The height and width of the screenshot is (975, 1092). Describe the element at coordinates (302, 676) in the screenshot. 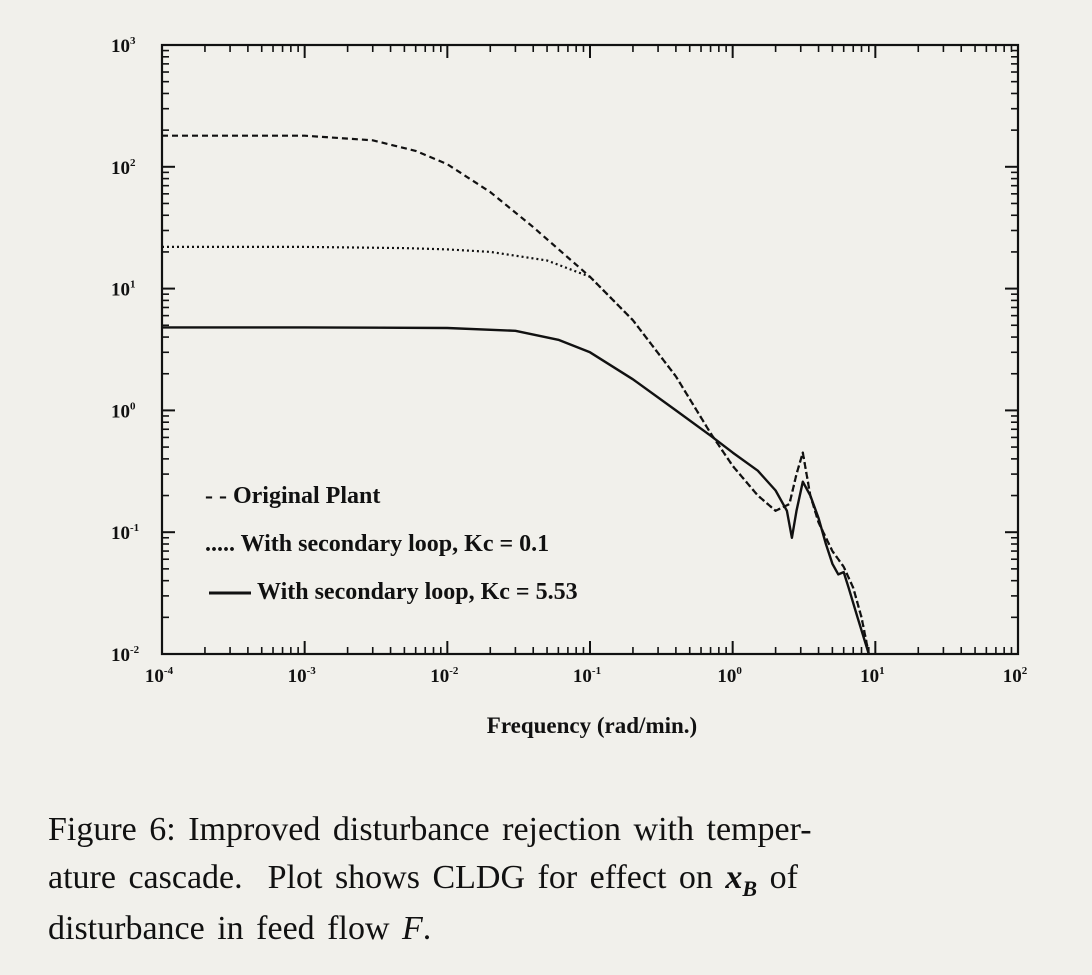

I see `x-tick-label: 10⁻³` at that location.